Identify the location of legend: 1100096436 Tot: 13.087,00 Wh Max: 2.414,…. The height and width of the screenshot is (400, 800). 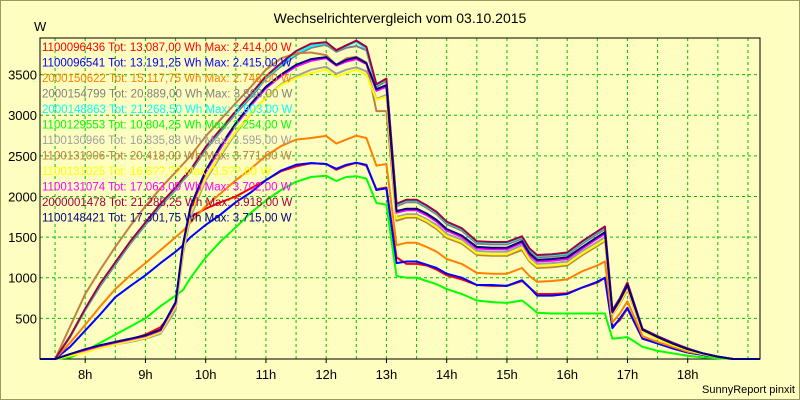
(167, 133).